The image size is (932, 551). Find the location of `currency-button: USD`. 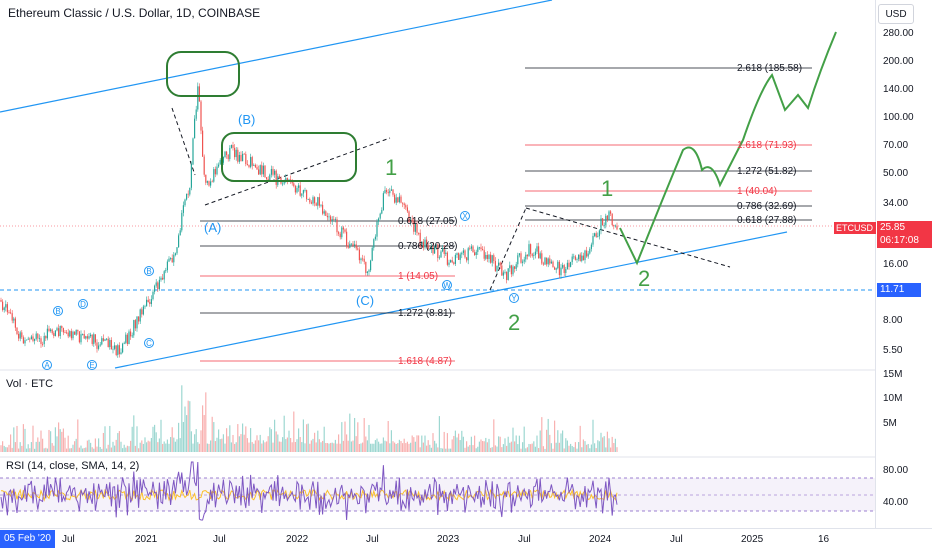

currency-button: USD is located at coordinates (896, 14).